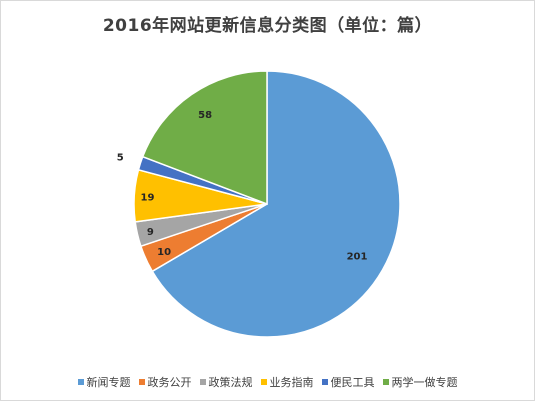  I want to click on legend-item-5: 便民工具, so click(348, 382).